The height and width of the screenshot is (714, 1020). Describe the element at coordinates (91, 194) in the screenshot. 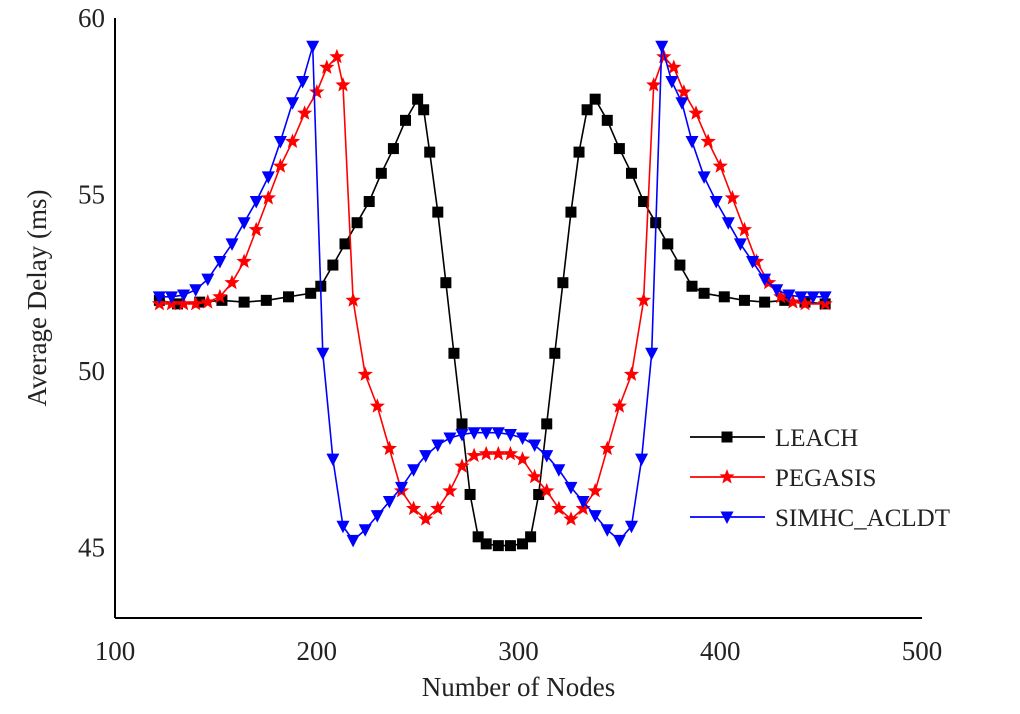

I see `y-tick-label: 55` at that location.